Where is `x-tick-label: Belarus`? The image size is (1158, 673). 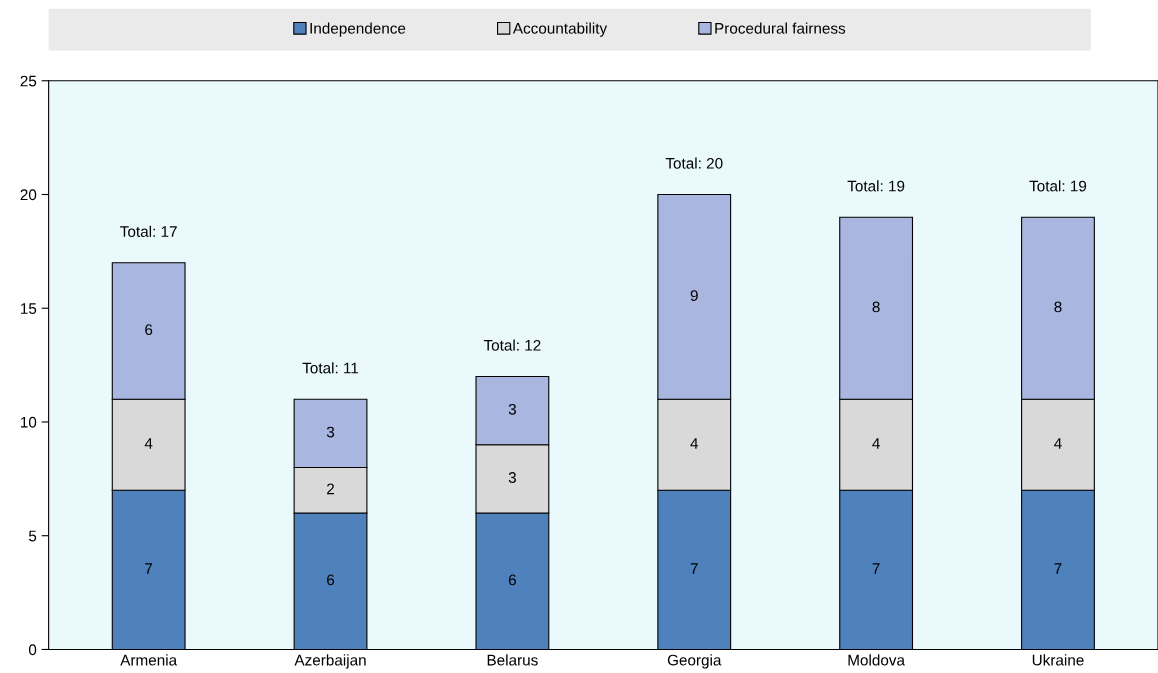 x-tick-label: Belarus is located at coordinates (512, 660).